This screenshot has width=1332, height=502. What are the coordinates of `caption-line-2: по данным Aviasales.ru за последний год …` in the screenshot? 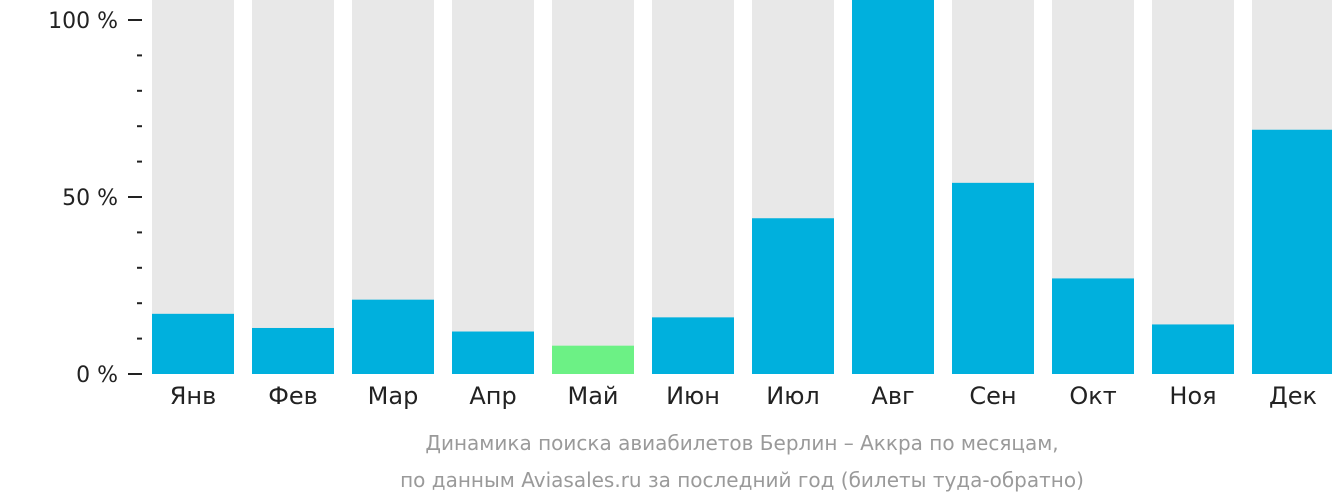 It's located at (742, 480).